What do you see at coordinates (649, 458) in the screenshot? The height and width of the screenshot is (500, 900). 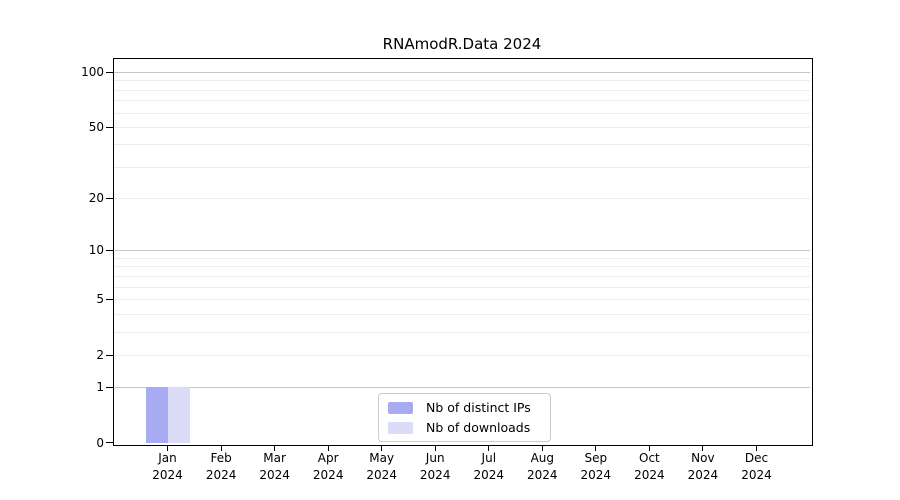 I see `x-label-month: Oct` at bounding box center [649, 458].